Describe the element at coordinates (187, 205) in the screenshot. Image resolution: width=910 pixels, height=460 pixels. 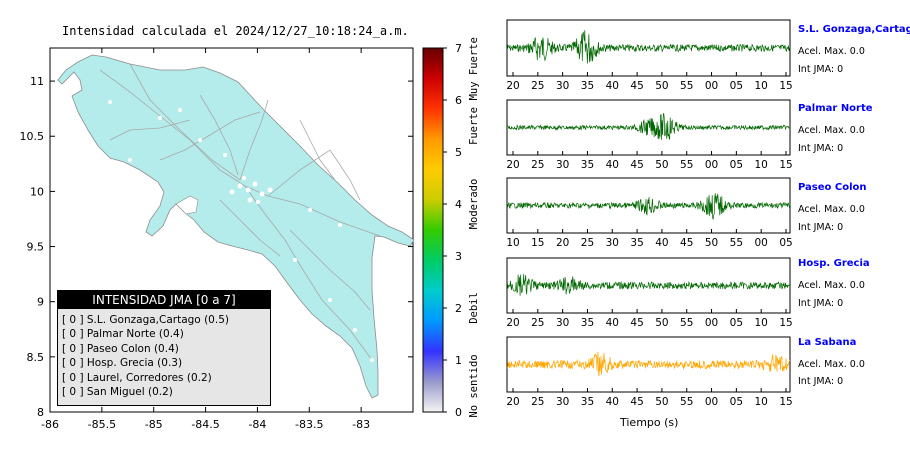
I see `gulf-nicoya` at that location.